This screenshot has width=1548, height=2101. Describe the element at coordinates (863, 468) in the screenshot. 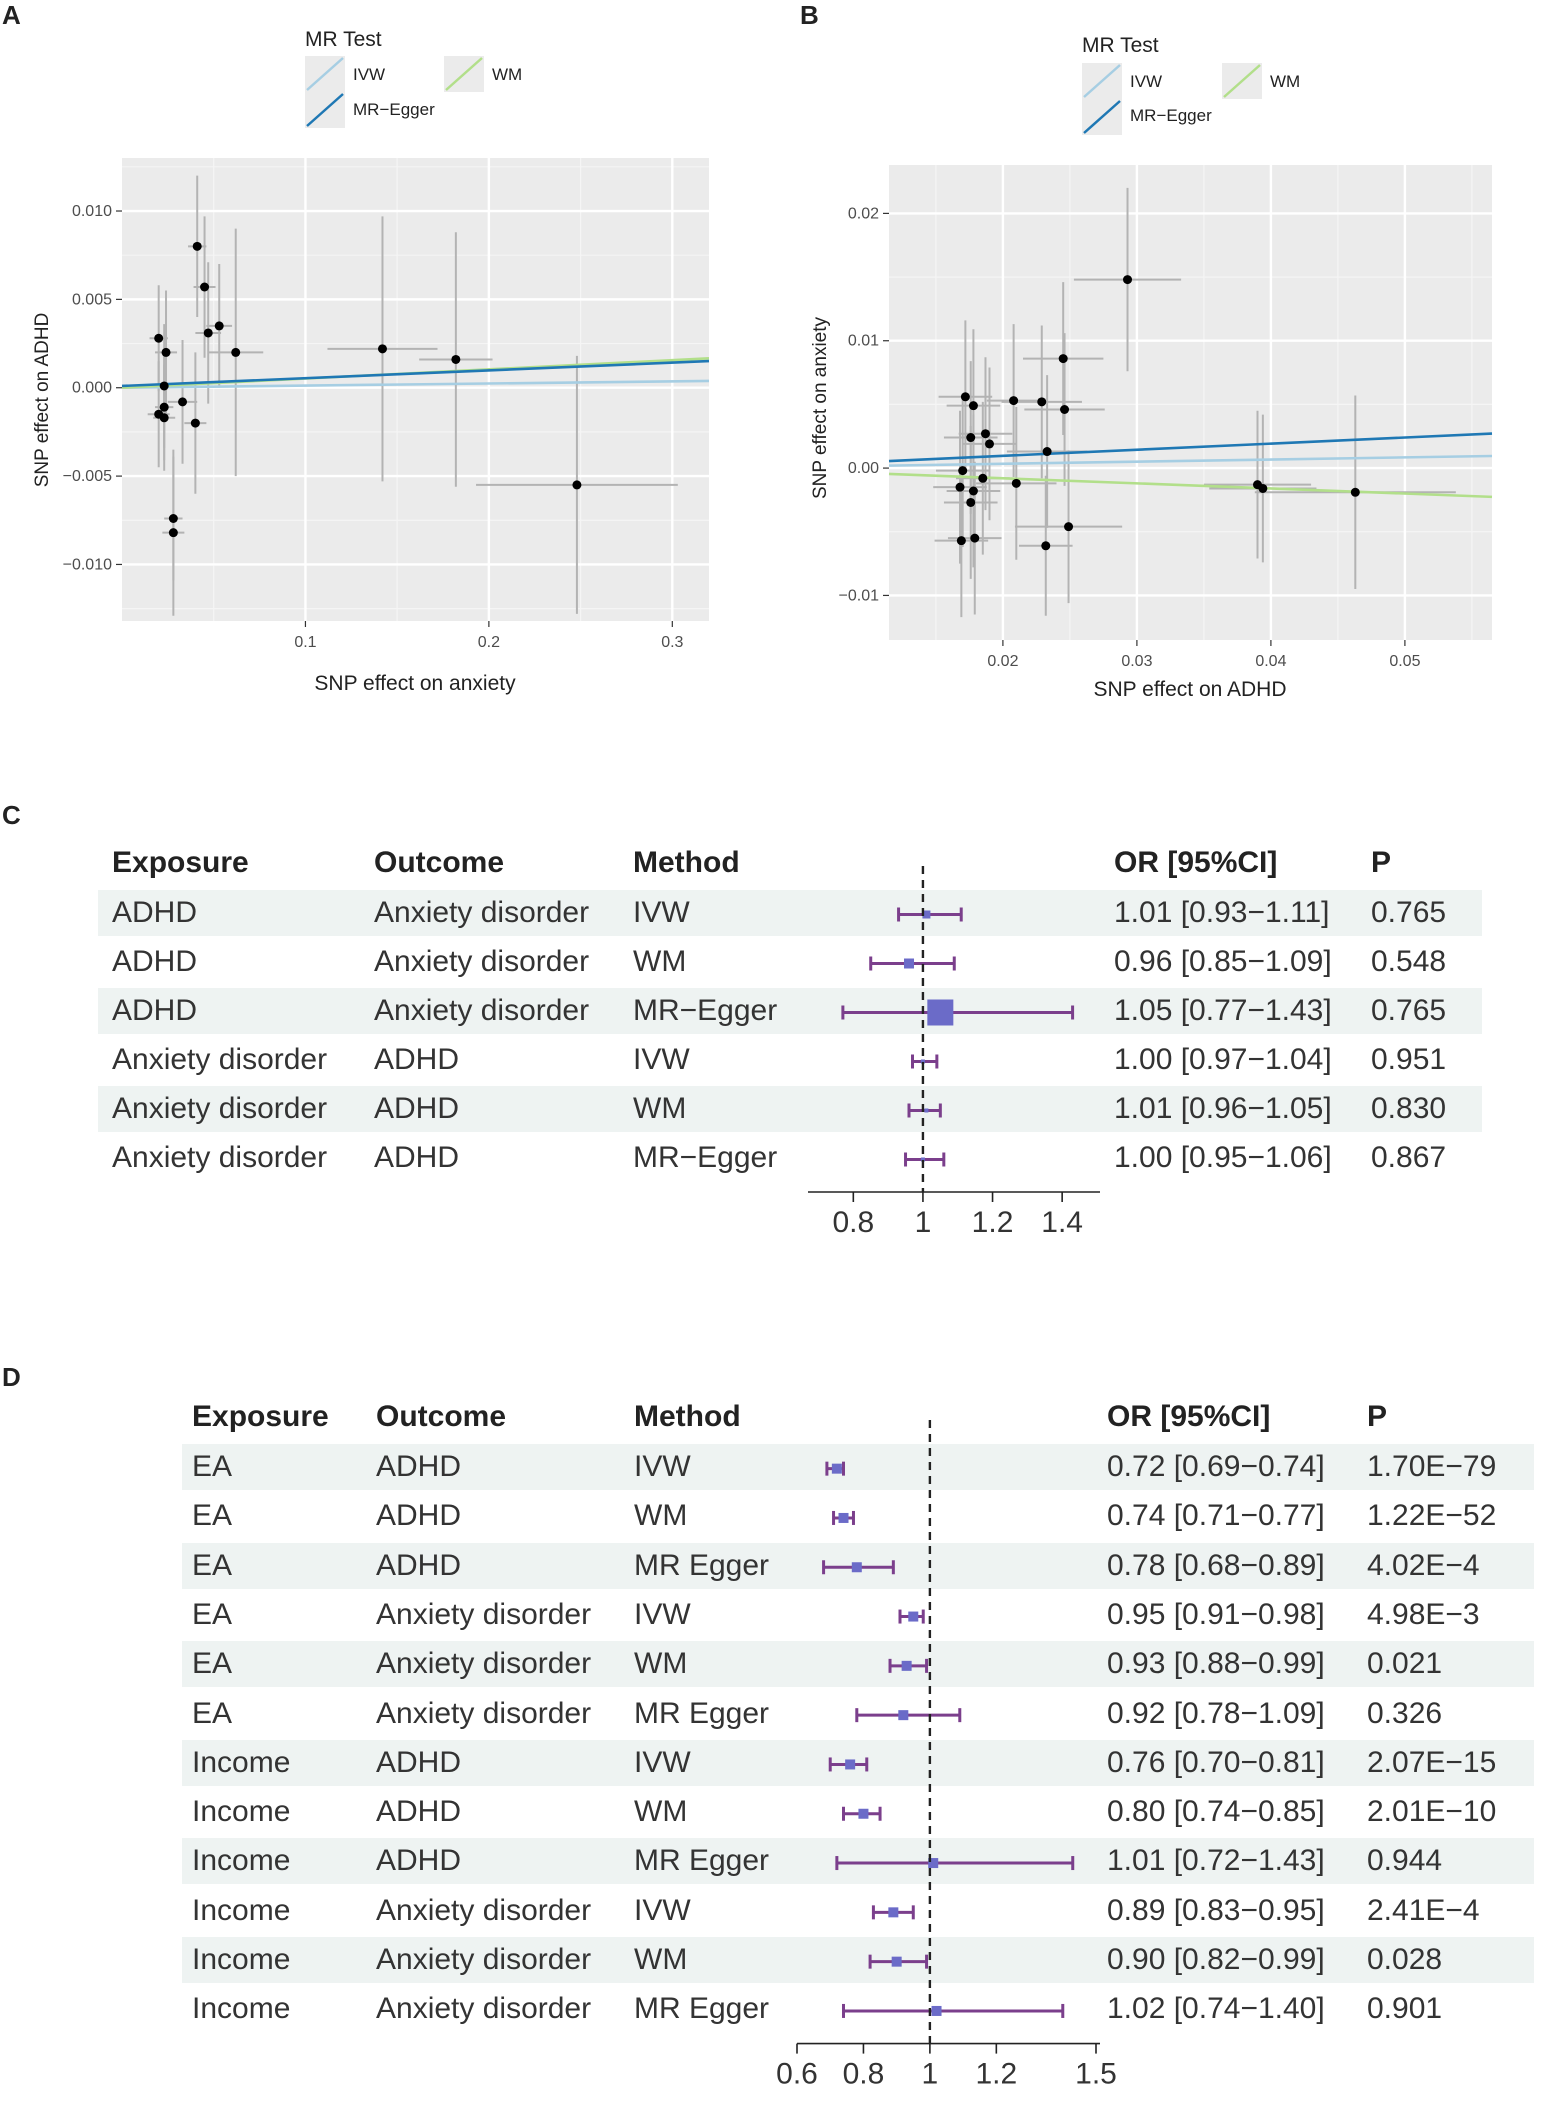

I see `y-tick-label: 0.00` at that location.